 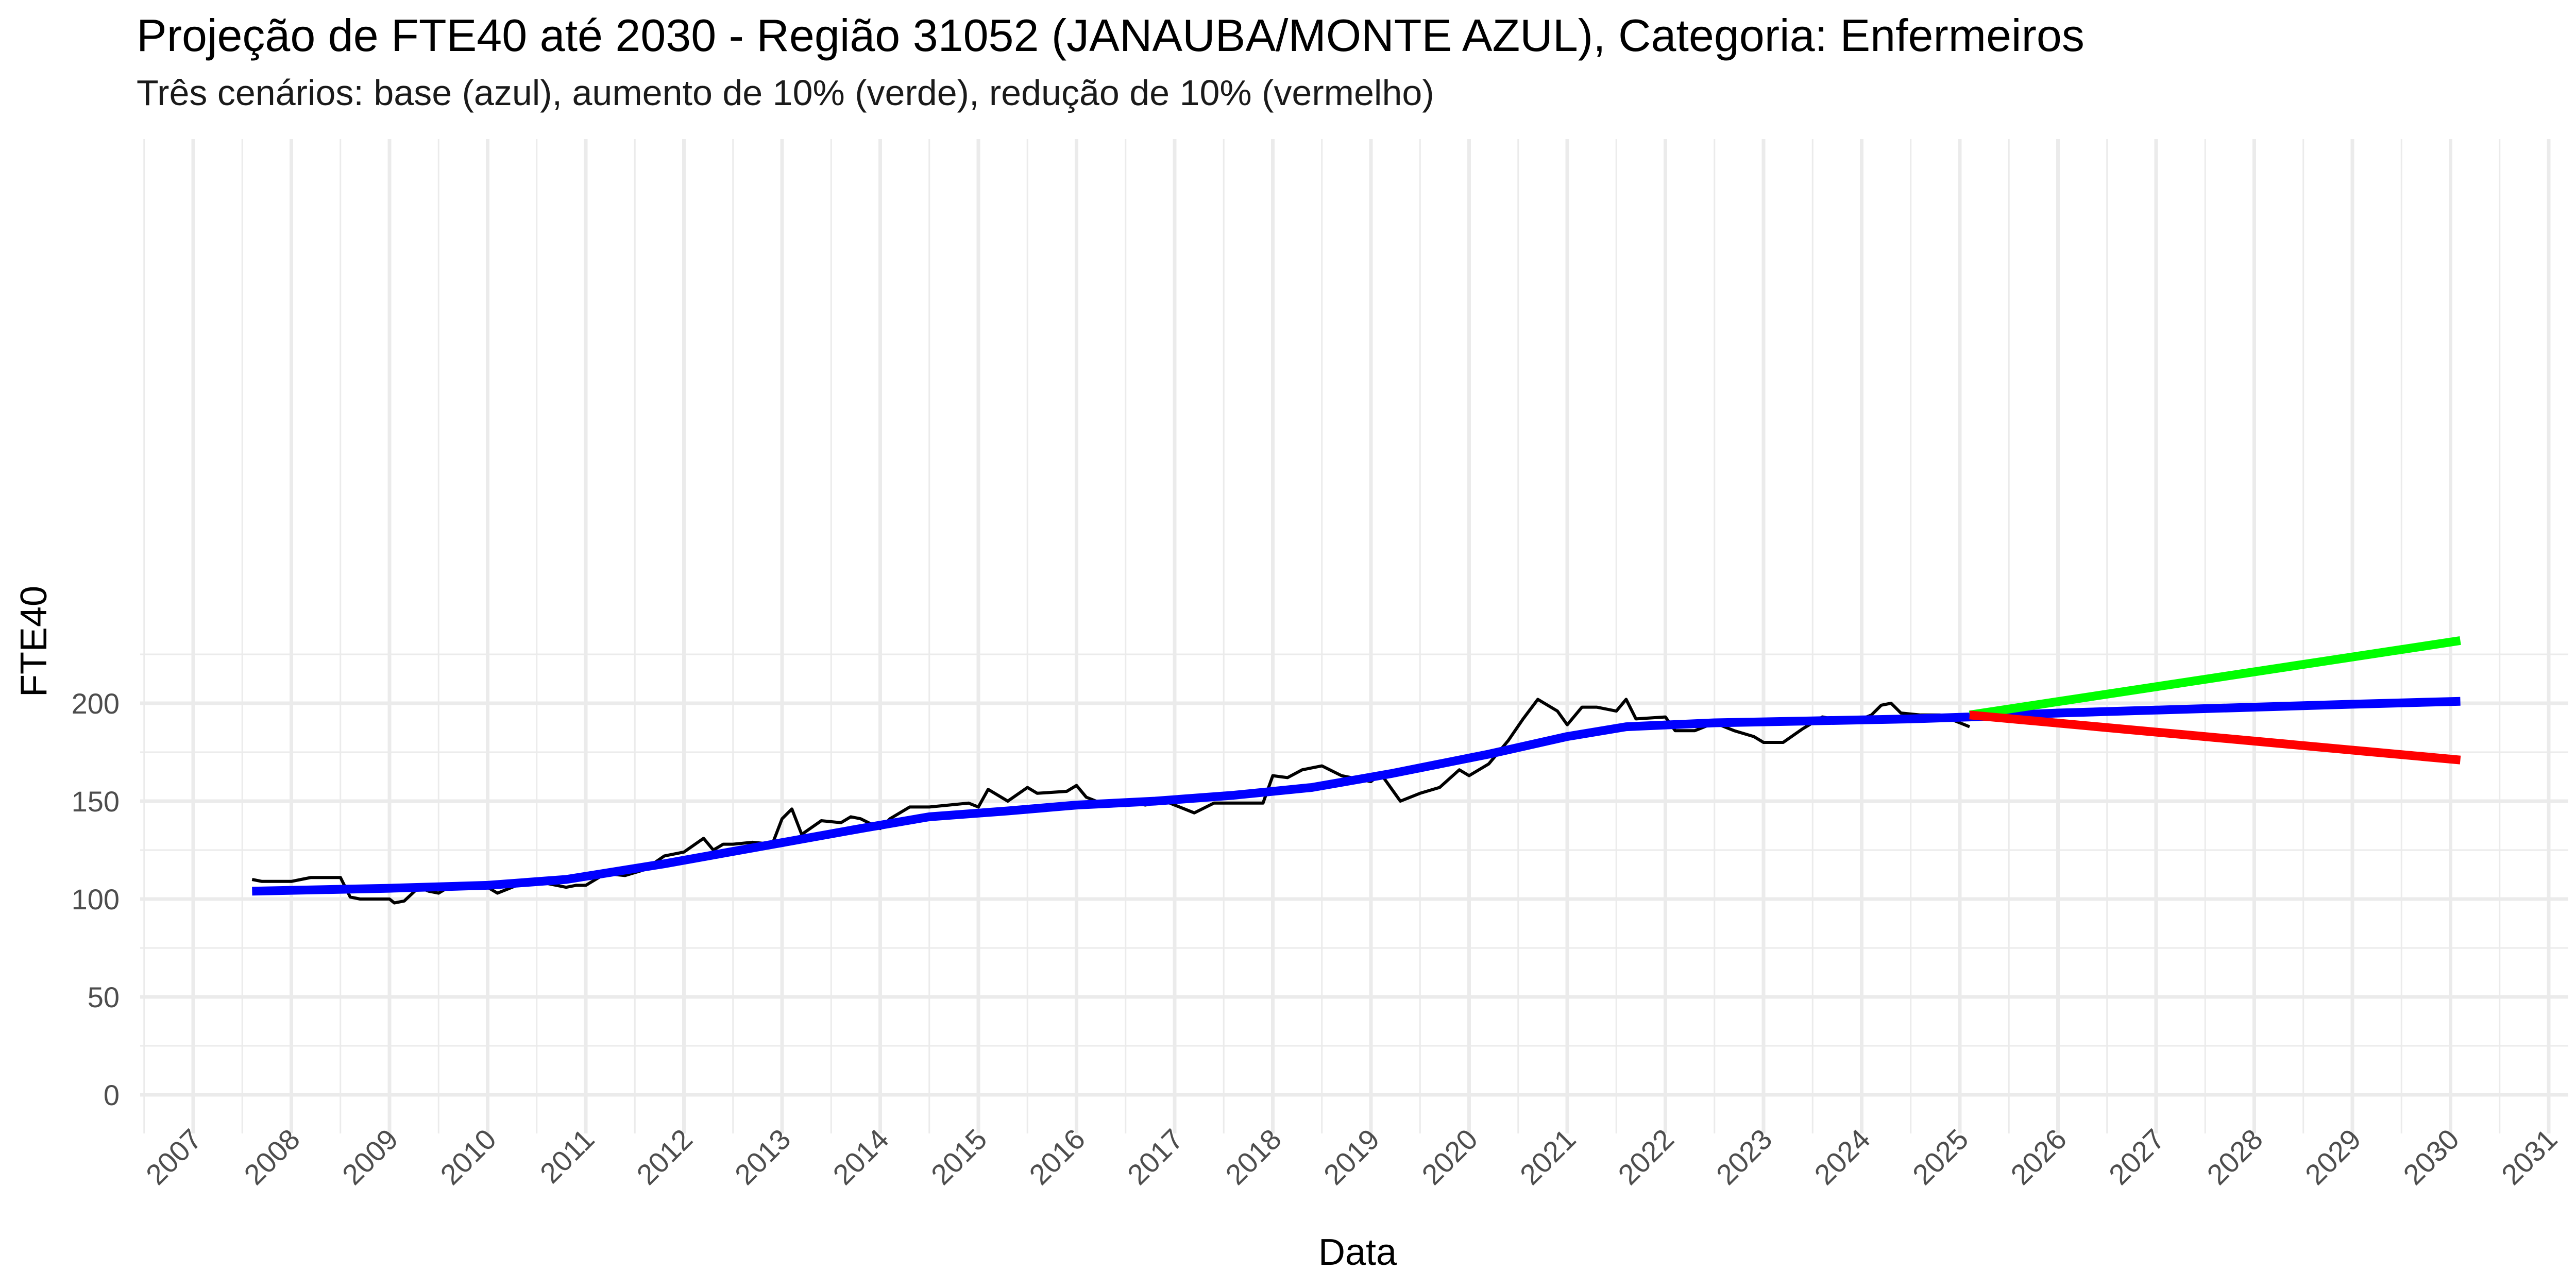 I want to click on x-tick-label: 2031, so click(x=2529, y=1157).